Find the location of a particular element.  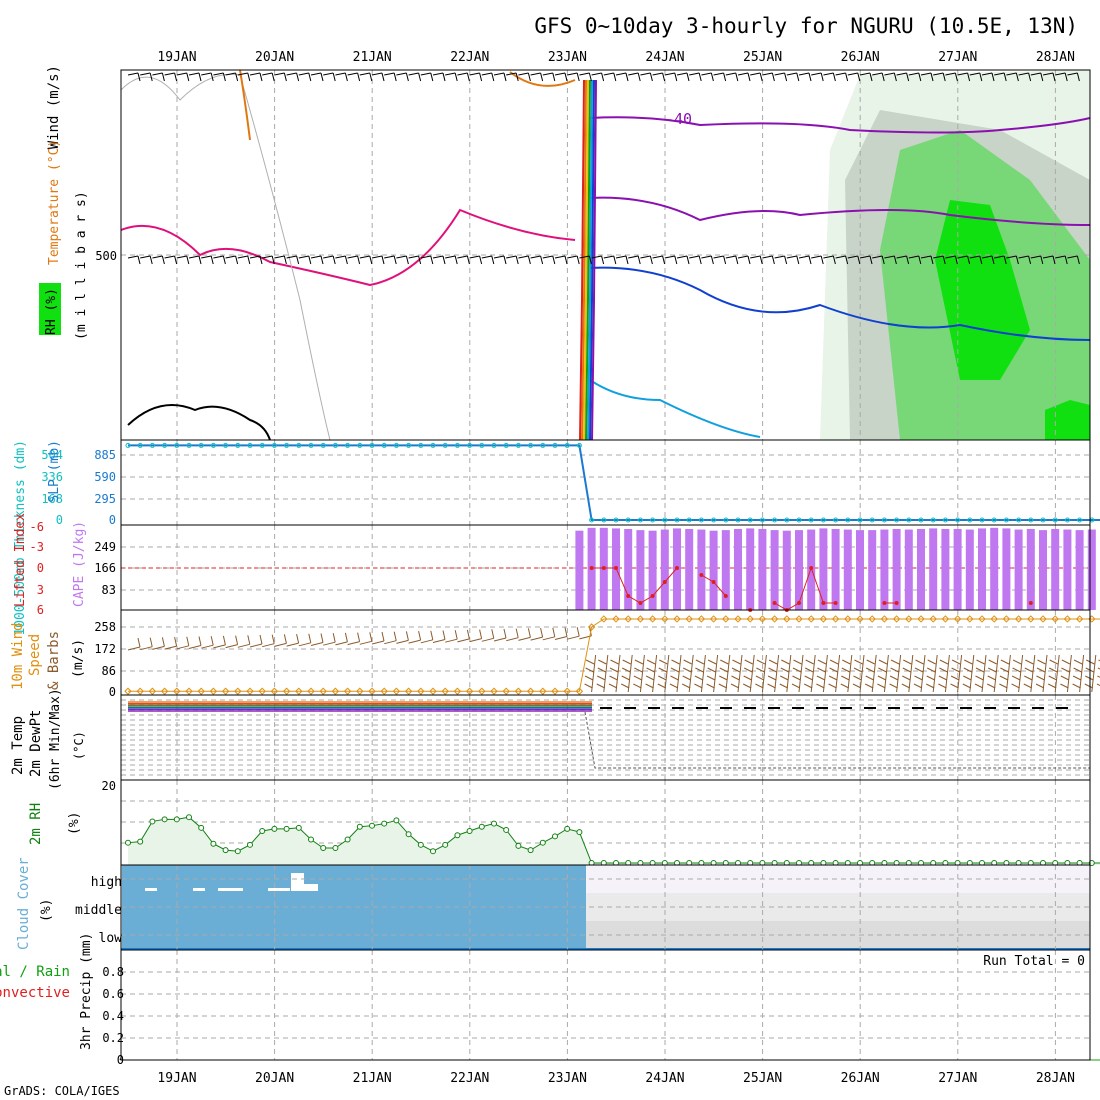

wind-frame is located at coordinates (605, 652).